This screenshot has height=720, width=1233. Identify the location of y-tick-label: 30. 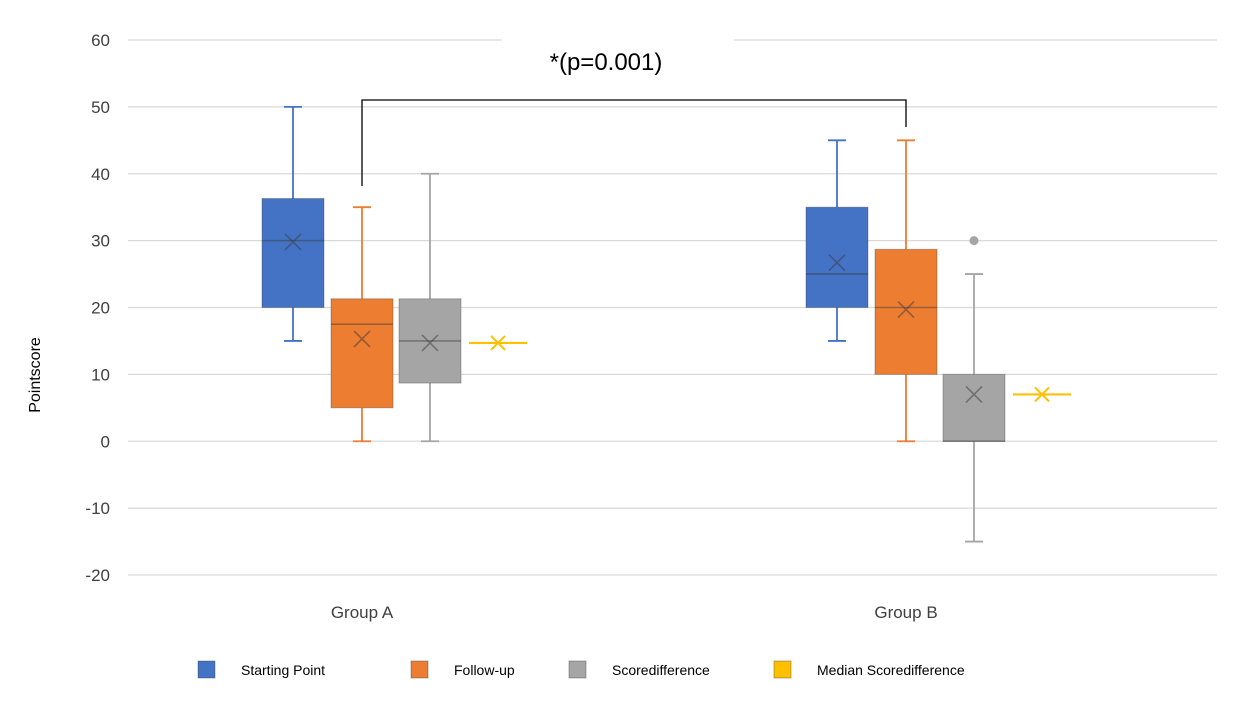
(100, 241).